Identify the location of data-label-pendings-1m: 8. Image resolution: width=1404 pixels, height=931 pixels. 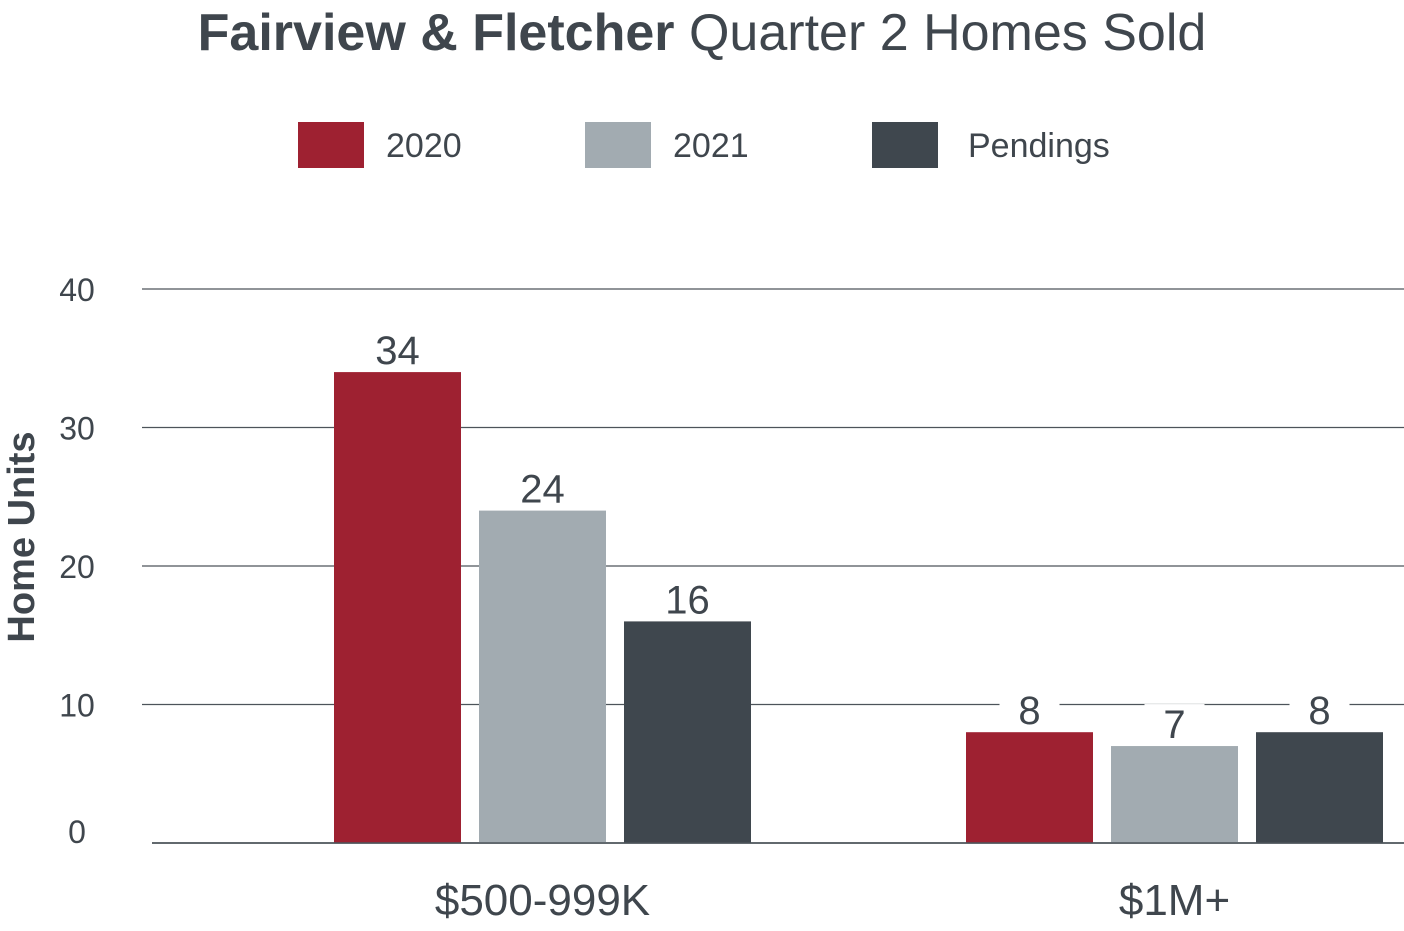
(1319, 711).